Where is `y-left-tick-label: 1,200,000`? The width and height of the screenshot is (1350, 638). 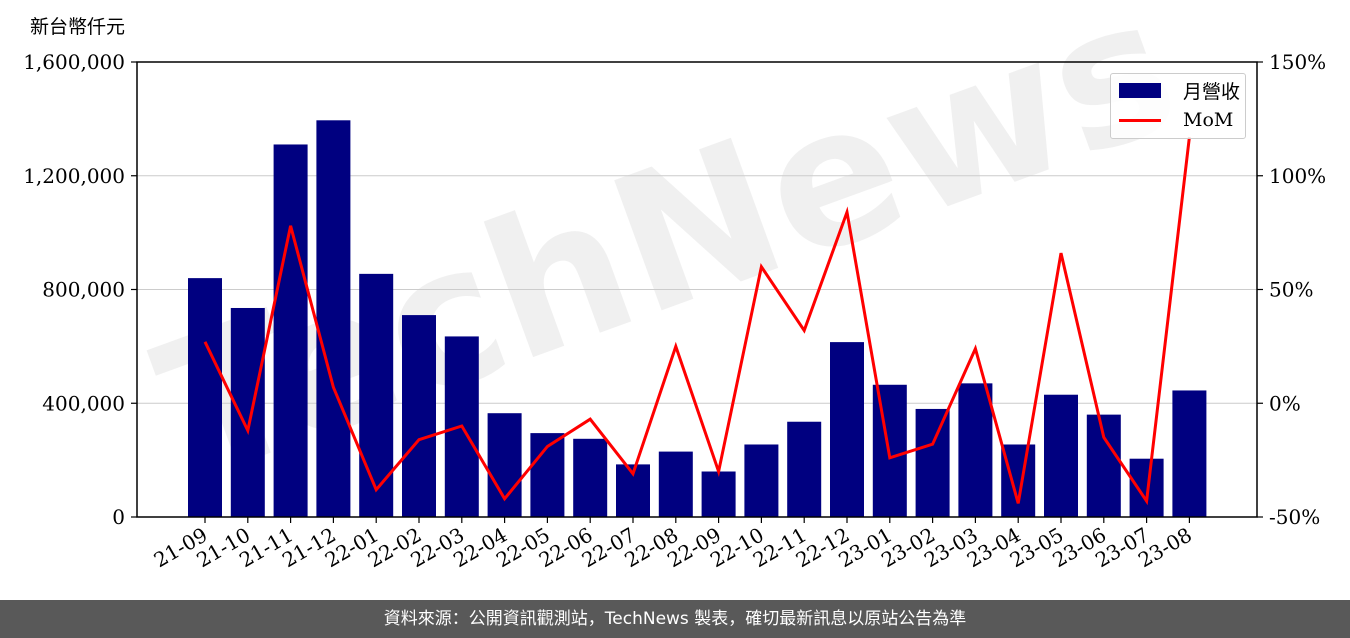
y-left-tick-label: 1,200,000 is located at coordinates (74, 176).